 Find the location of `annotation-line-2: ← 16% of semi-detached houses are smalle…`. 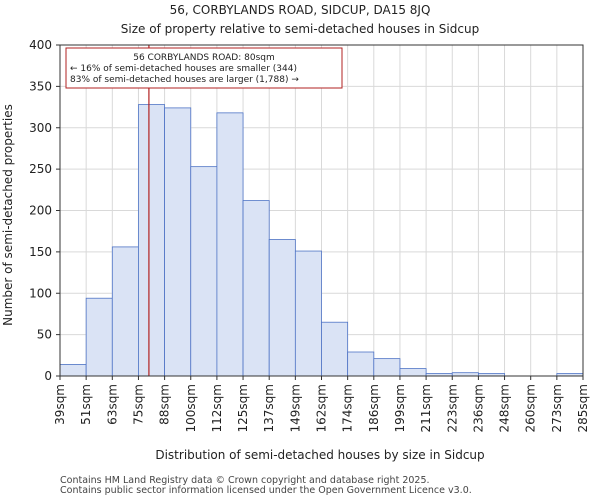

annotation-line-2: ← 16% of semi-detached houses are smalle… is located at coordinates (183, 69).